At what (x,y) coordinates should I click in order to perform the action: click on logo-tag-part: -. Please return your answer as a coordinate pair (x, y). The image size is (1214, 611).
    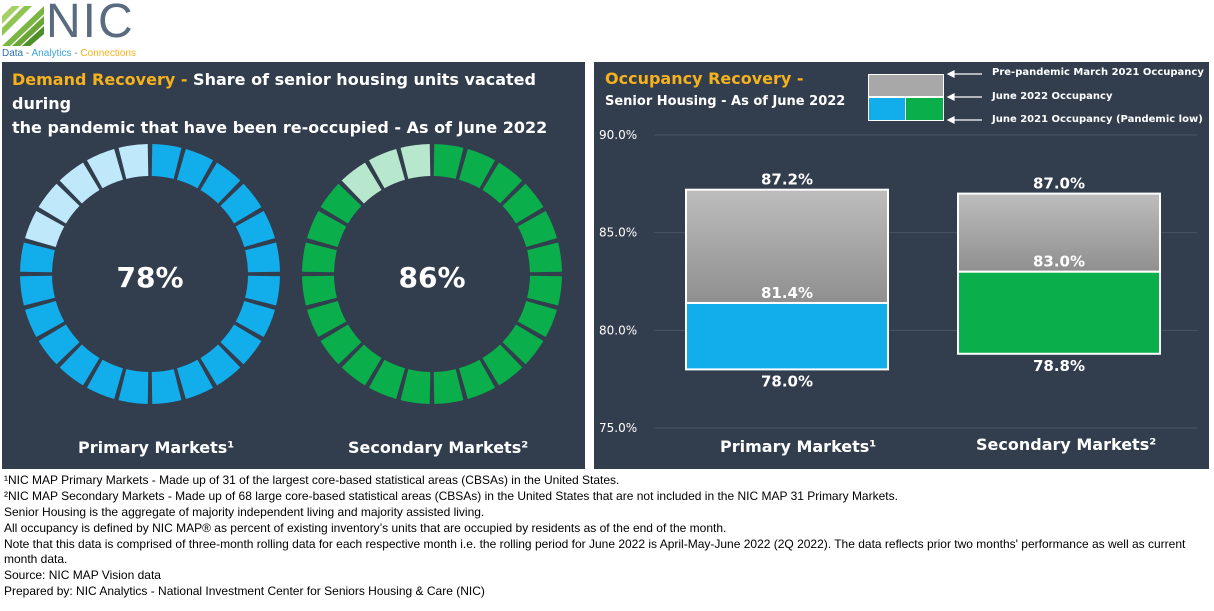
    Looking at the image, I should click on (27, 53).